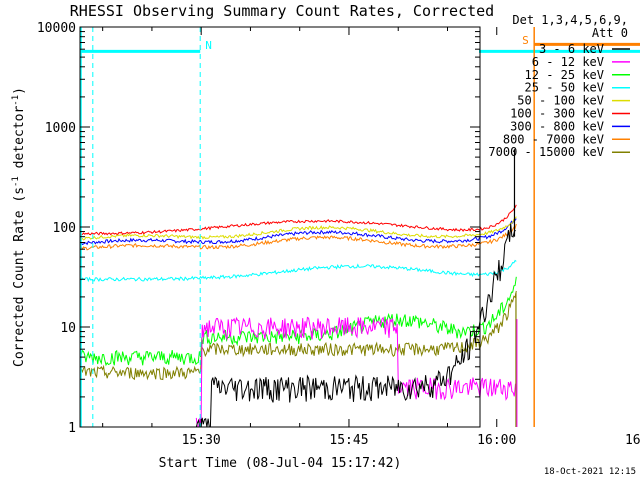 This screenshot has width=640, height=480. Describe the element at coordinates (64, 228) in the screenshot. I see `y-tick-label: 100` at that location.